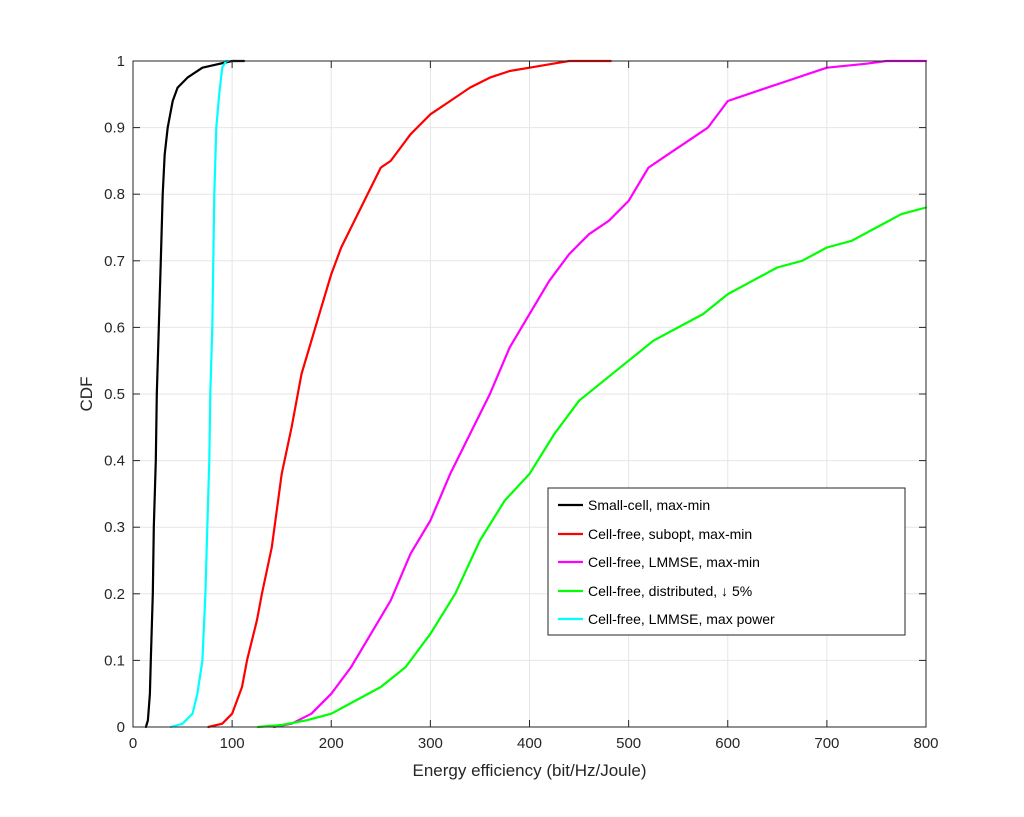 The width and height of the screenshot is (1024, 817). I want to click on legend-label-cell-free-distributed: Cell-free, distributed, ↓ 5%, so click(670, 591).